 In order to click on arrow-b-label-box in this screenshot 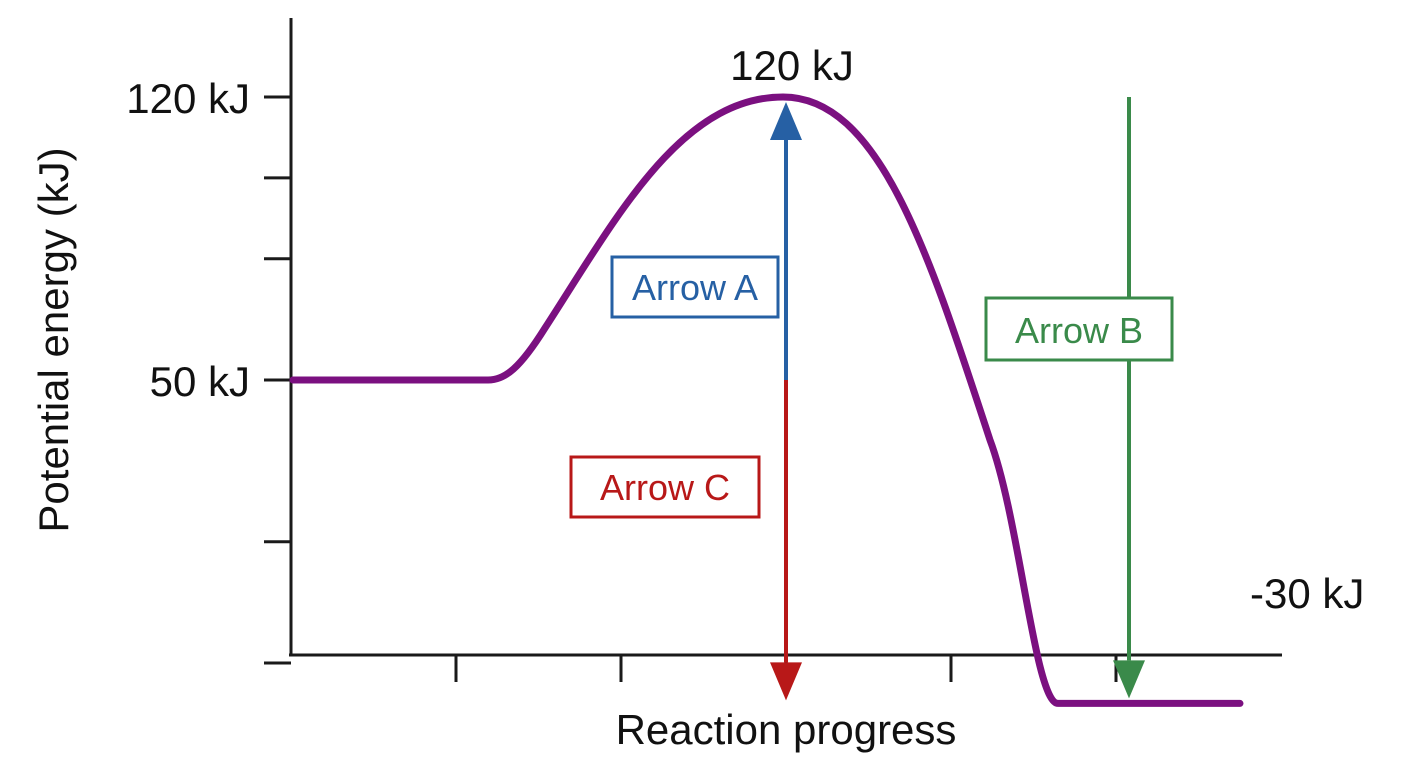, I will do `click(1079, 329)`.